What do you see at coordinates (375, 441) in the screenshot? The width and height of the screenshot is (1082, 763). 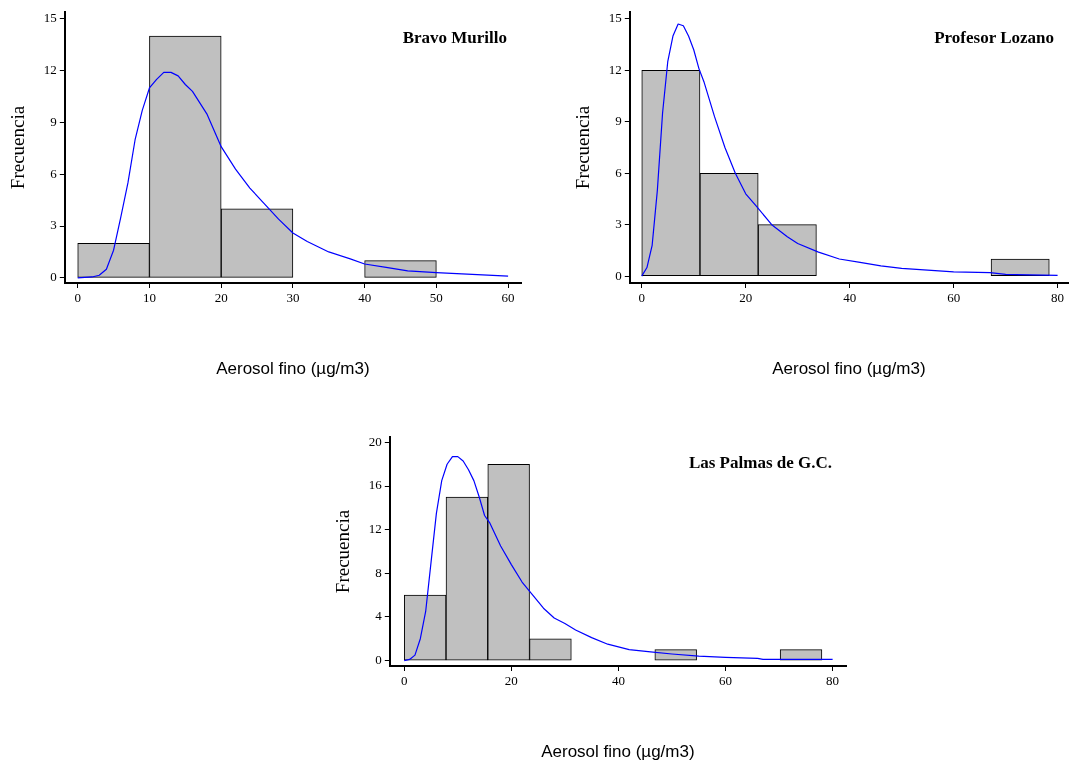 I see `y-tick-label: 20` at bounding box center [375, 441].